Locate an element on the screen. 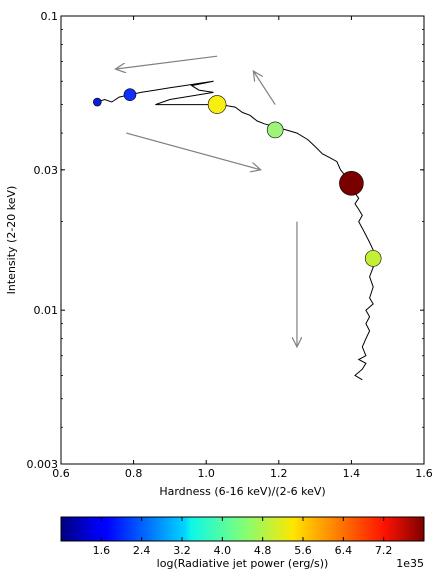 The width and height of the screenshot is (436, 581). y-tick-label: 0.01 is located at coordinates (46, 310).